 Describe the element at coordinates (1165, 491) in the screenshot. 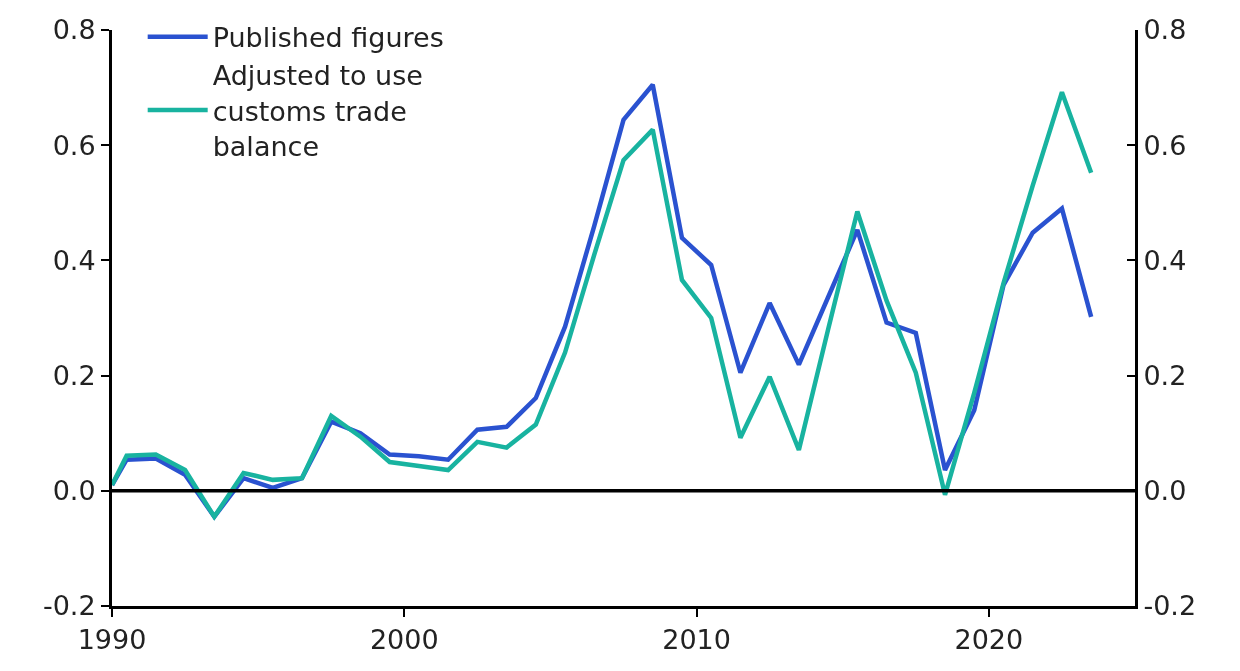

I see `y-tick-label: 0.0` at that location.